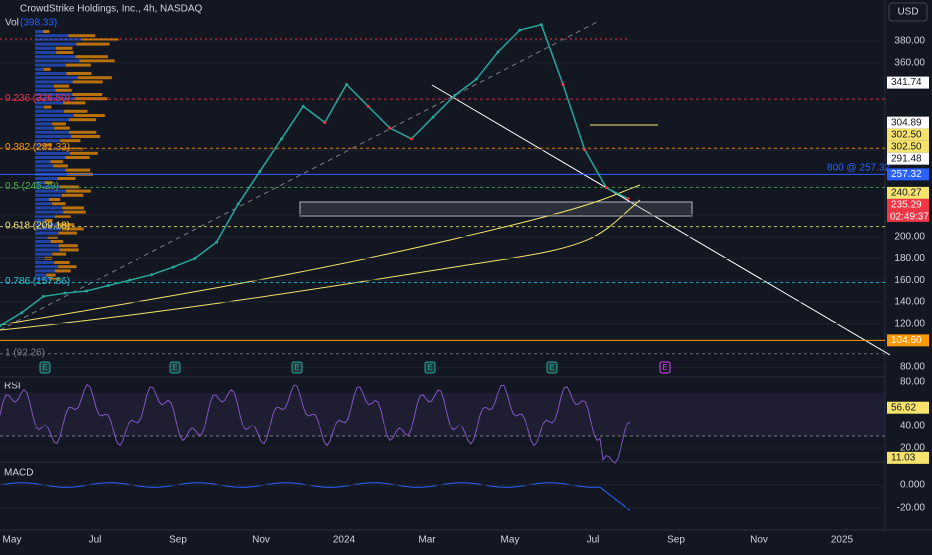  I want to click on time-label: May, so click(510, 540).